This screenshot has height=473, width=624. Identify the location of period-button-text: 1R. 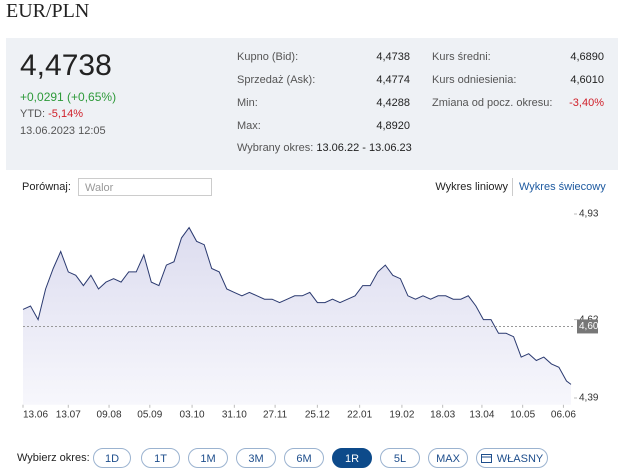
(352, 459).